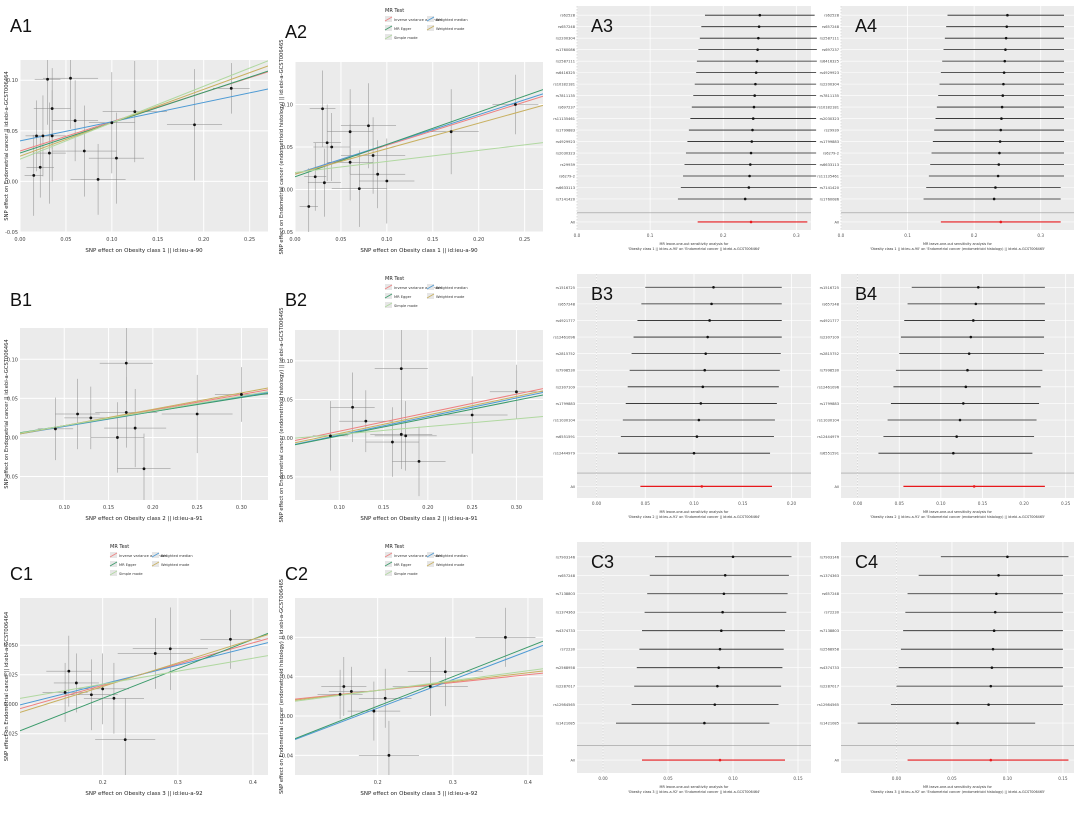  I want to click on snp-label: rs1516725, so click(829, 288).